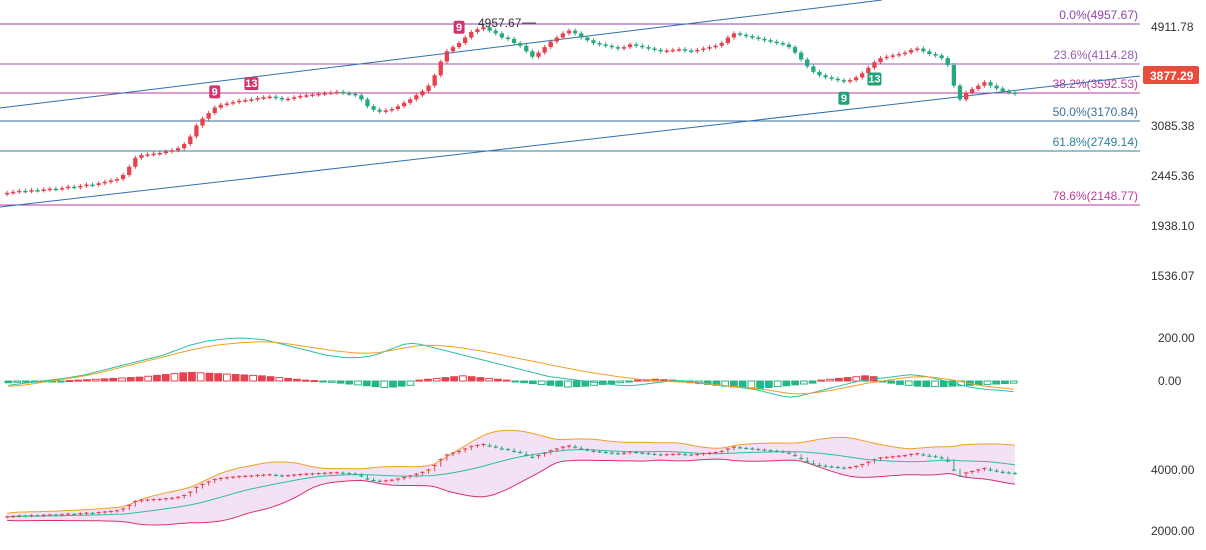 The image size is (1206, 550). What do you see at coordinates (511, 367) in the screenshot?
I see `macd-dif-line` at bounding box center [511, 367].